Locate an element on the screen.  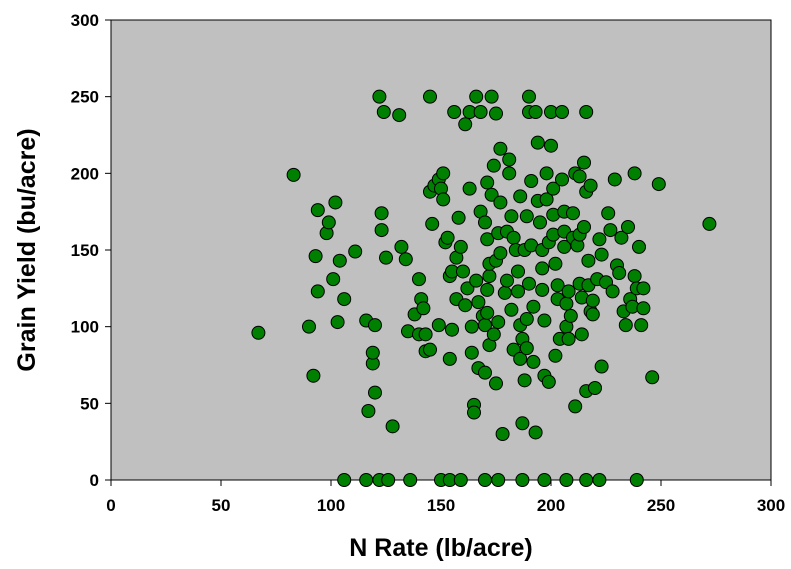
x-tick-label: 250 is located at coordinates (661, 505).